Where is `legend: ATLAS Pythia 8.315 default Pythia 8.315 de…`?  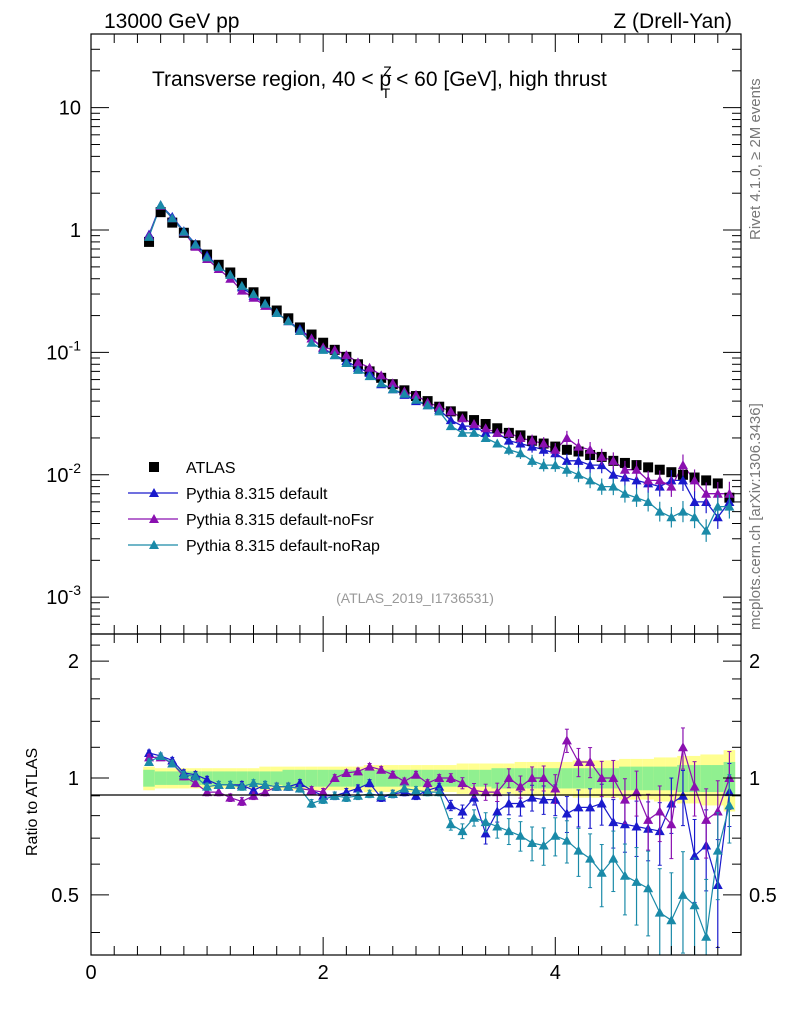
legend: ATLAS Pythia 8.315 default Pythia 8.315 de… is located at coordinates (254, 507).